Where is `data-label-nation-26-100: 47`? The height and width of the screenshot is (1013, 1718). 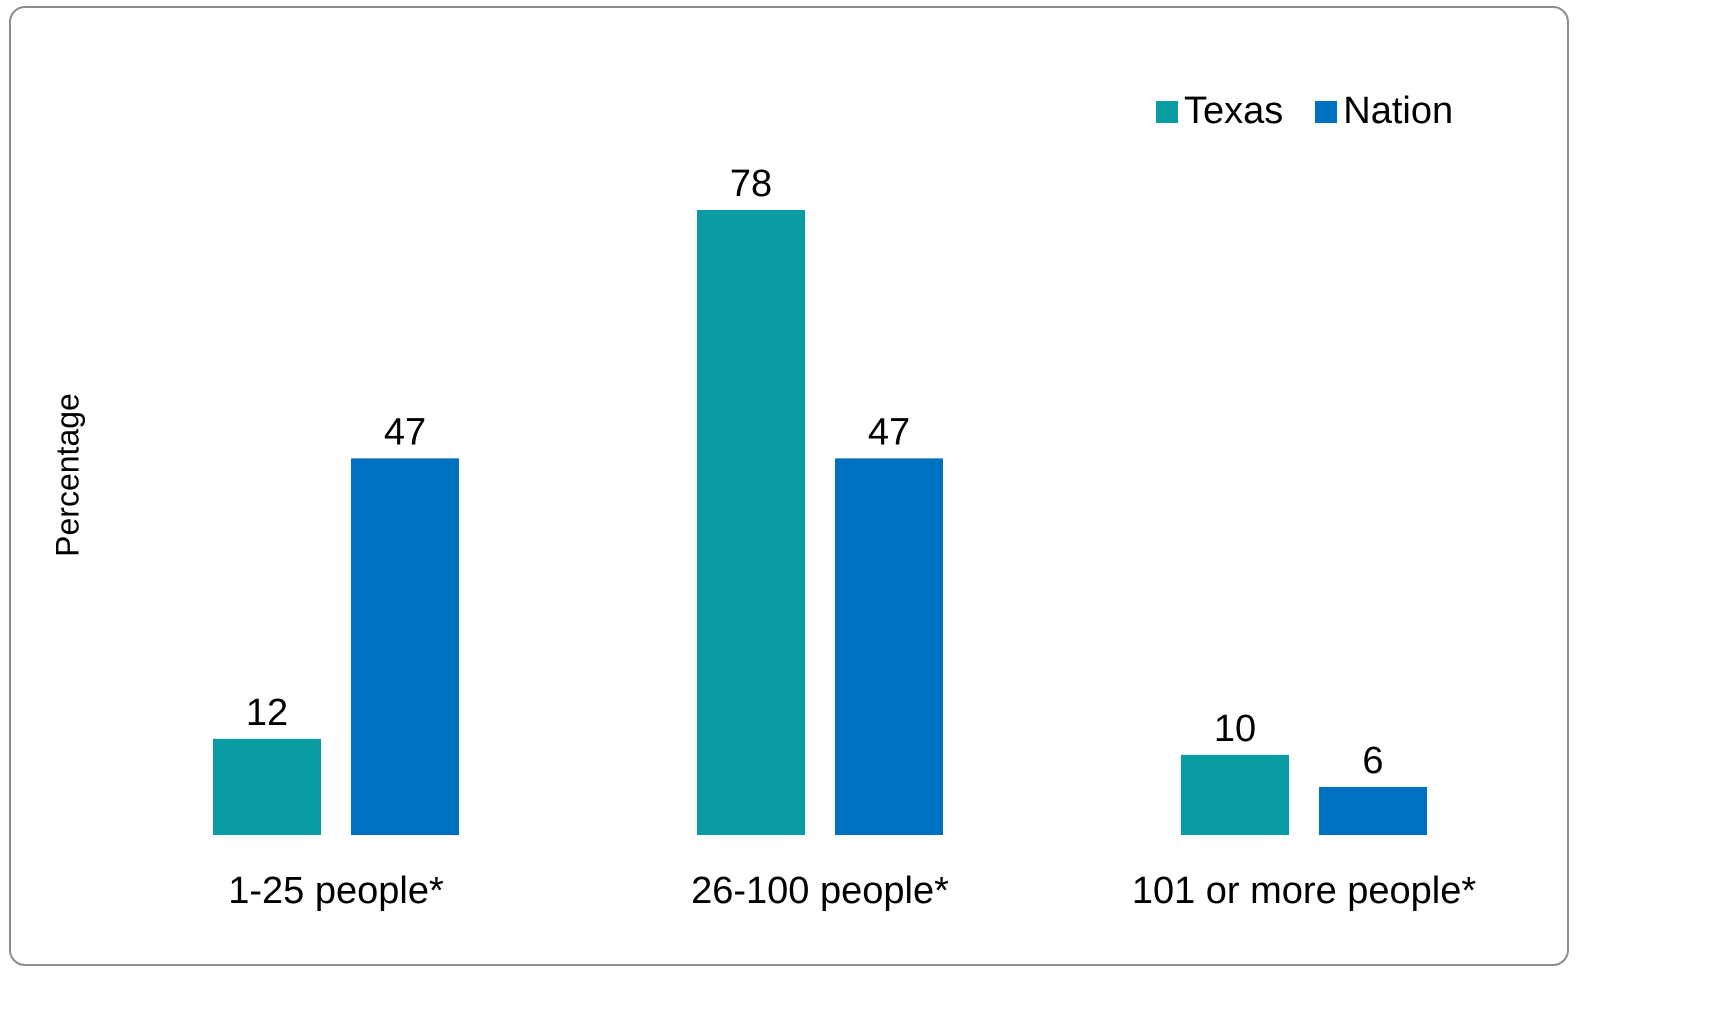 data-label-nation-26-100: 47 is located at coordinates (889, 432).